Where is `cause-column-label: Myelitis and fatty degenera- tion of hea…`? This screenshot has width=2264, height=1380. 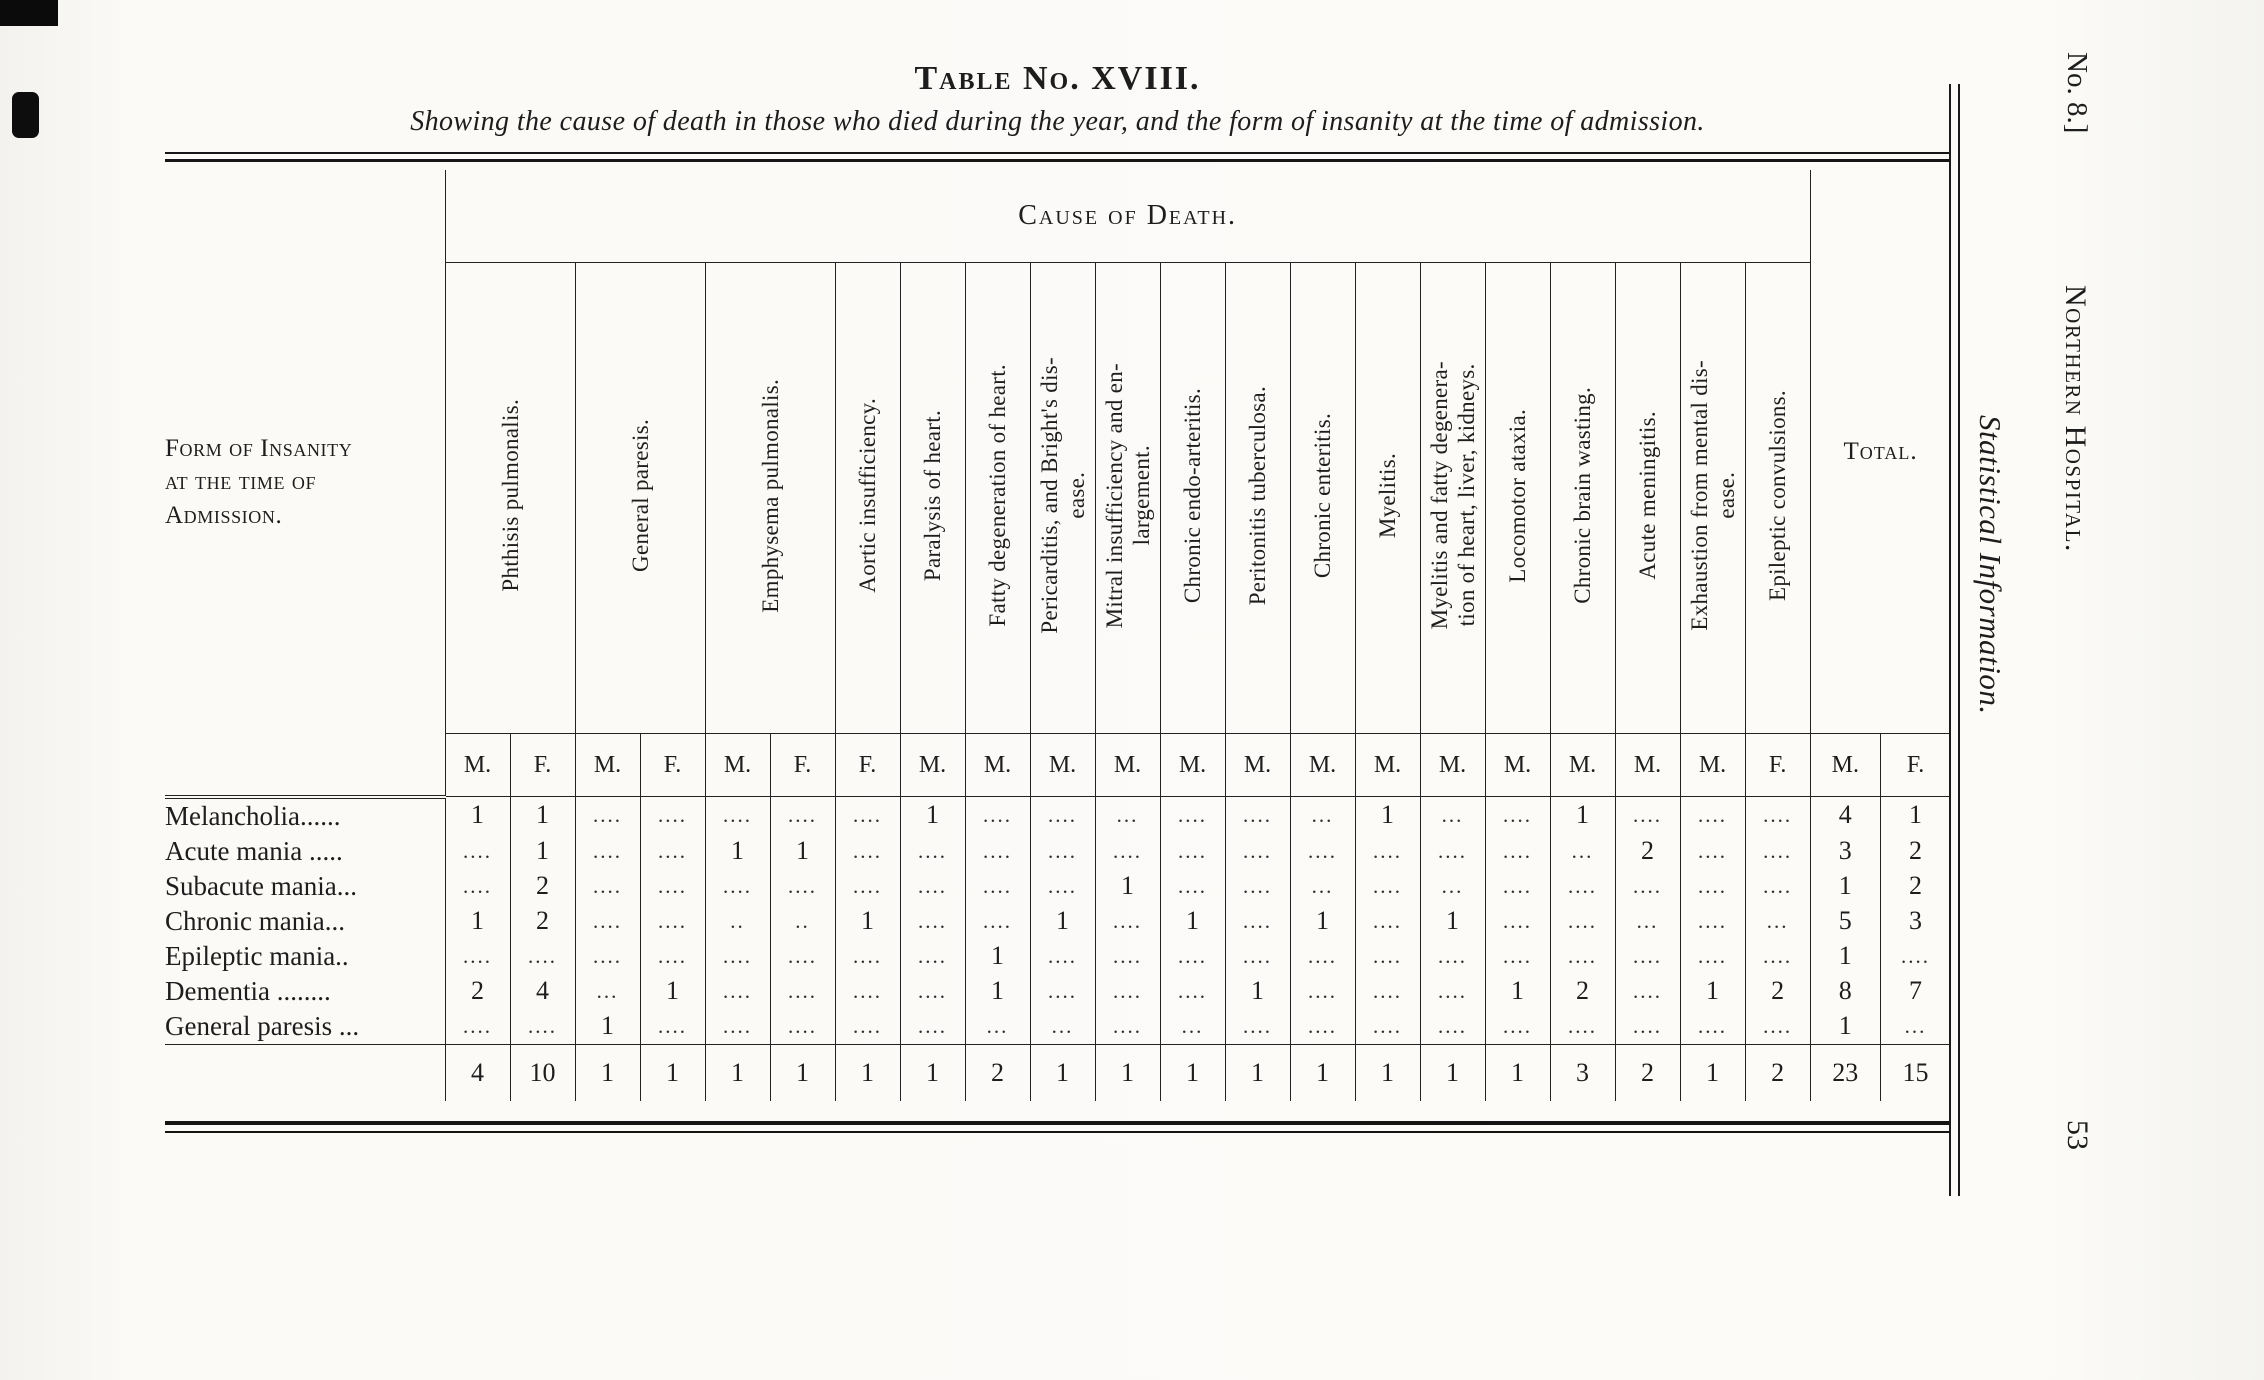 cause-column-label: Myelitis and fatty degenera- tion of hea… is located at coordinates (1452, 495).